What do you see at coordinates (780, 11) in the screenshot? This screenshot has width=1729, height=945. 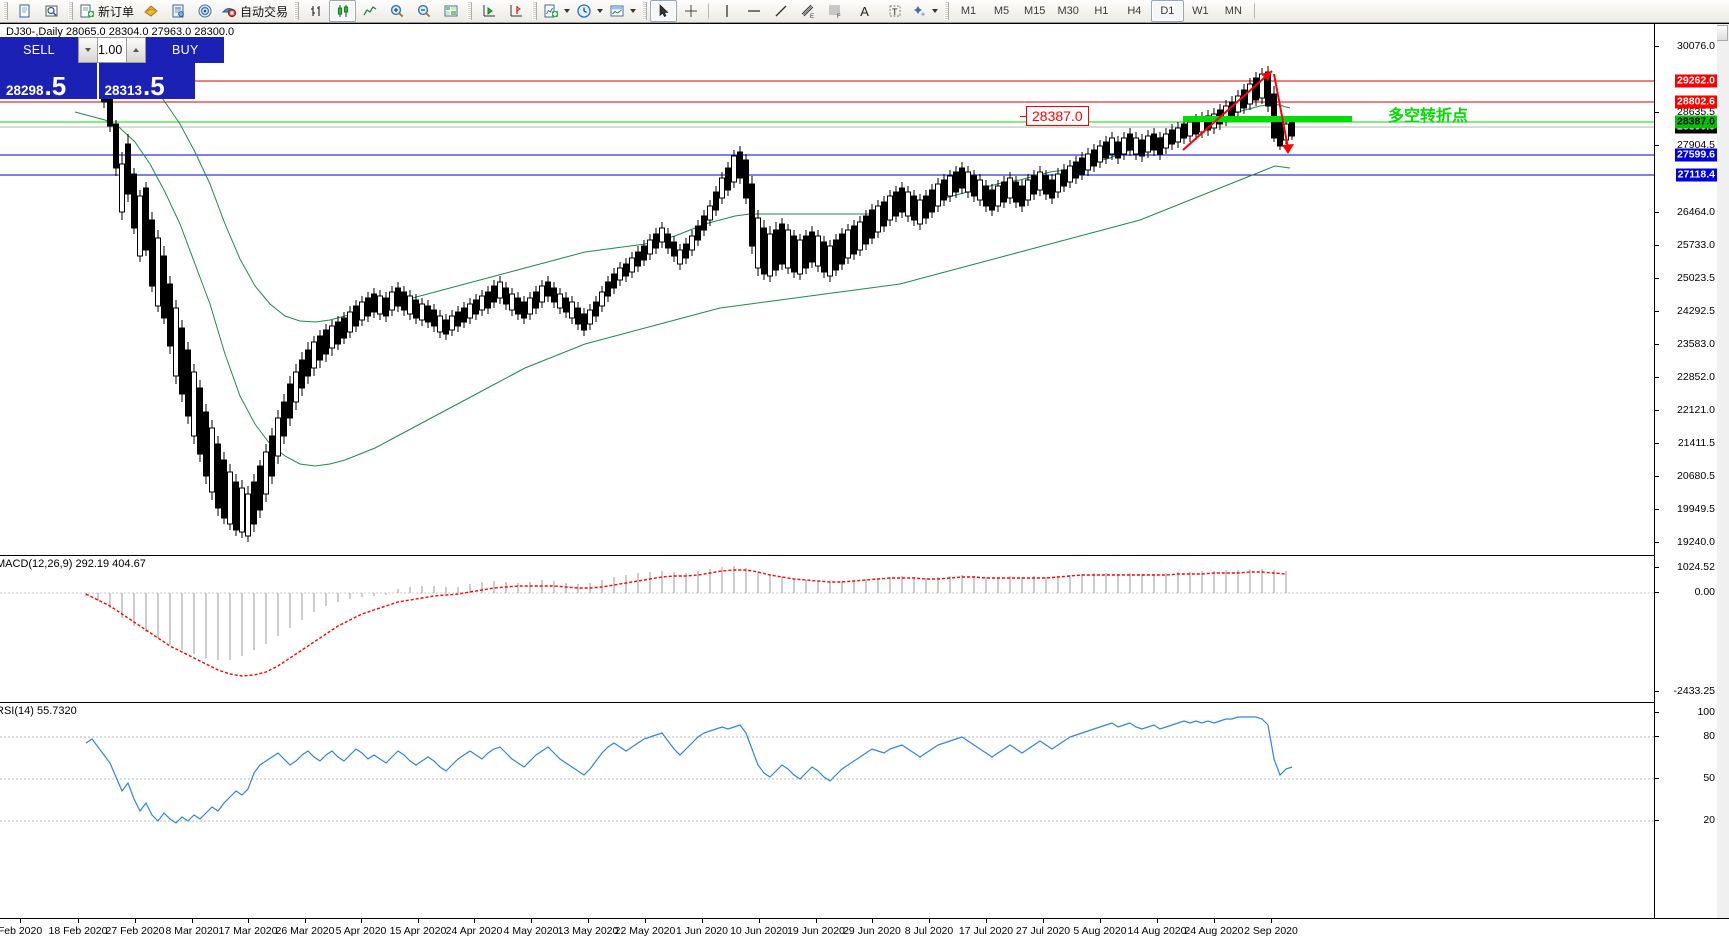 I see `trendline-button` at bounding box center [780, 11].